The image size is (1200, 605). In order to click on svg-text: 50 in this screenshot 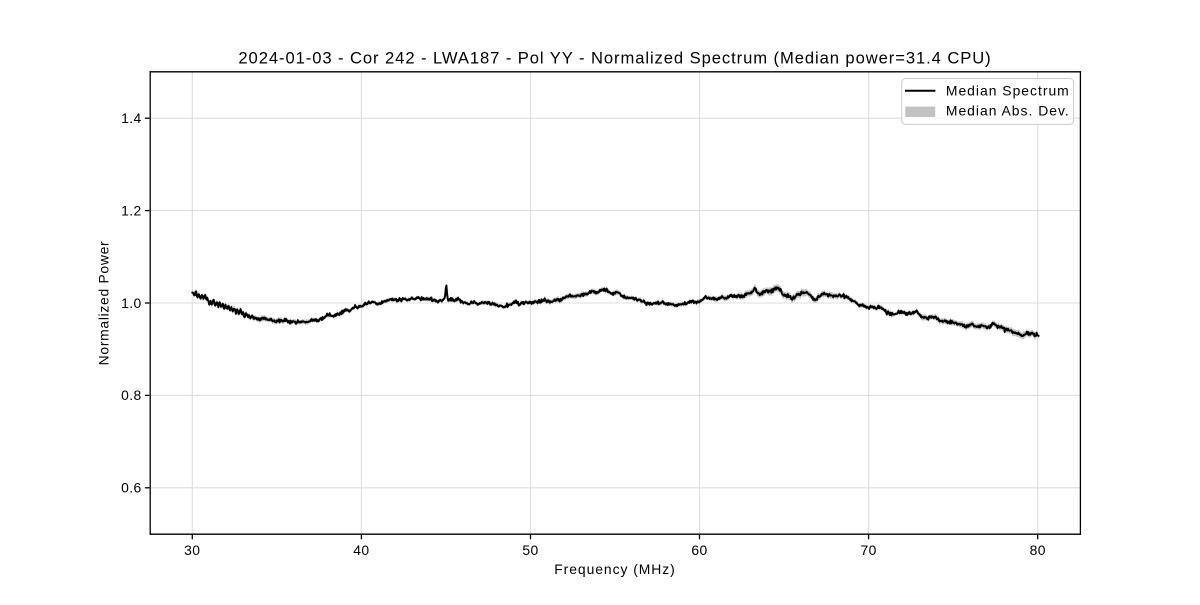, I will do `click(530, 550)`.